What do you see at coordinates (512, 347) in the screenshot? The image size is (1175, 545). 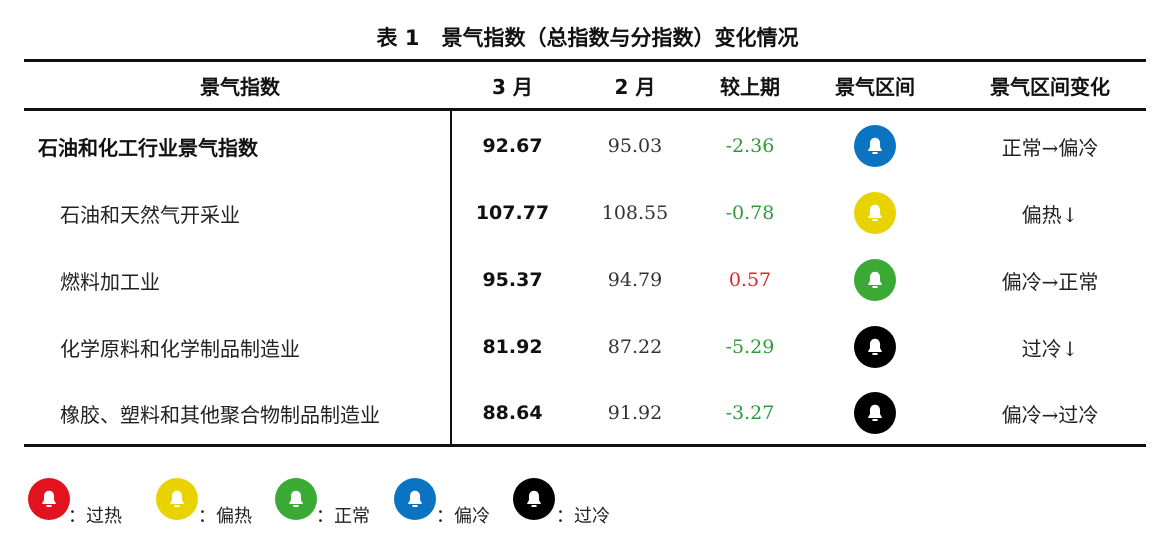 I see `row-march: 81.92` at bounding box center [512, 347].